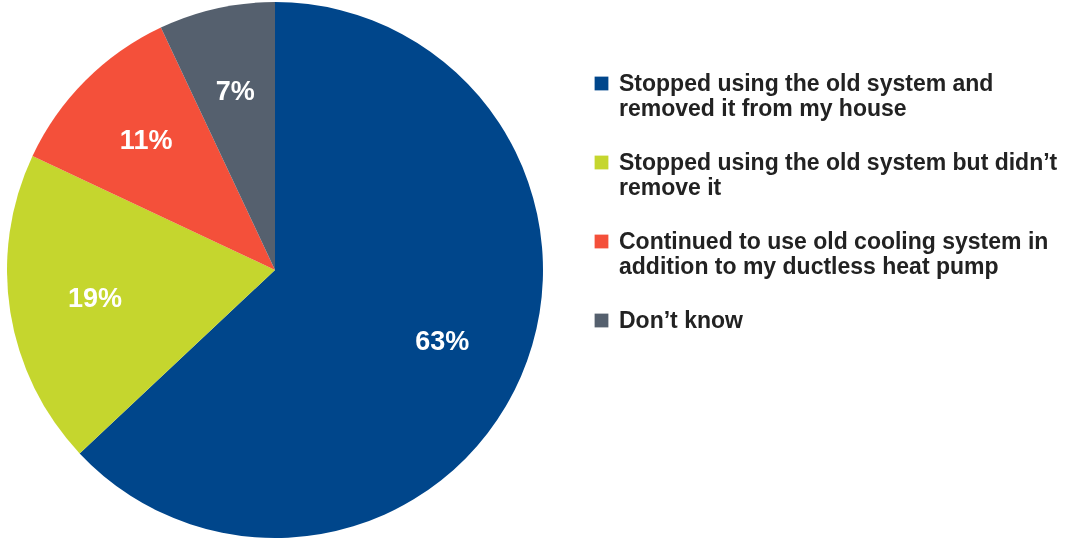 The image size is (1088, 540). Describe the element at coordinates (146, 140) in the screenshot. I see `data-label: 11%` at that location.